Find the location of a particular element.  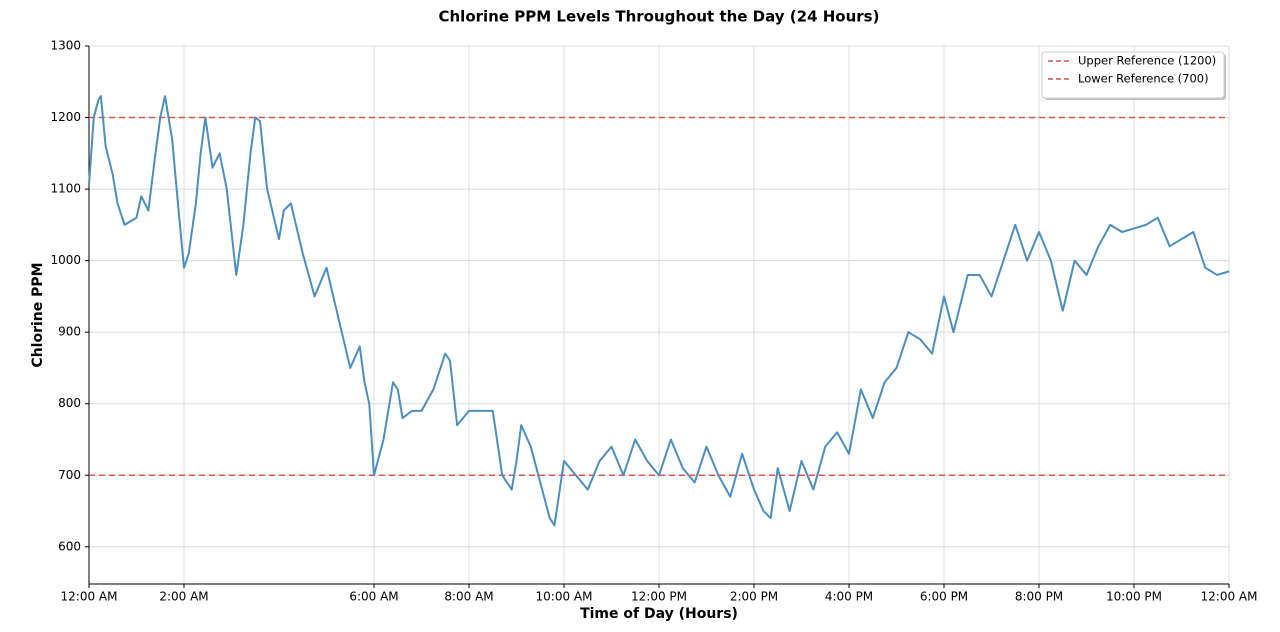

x-tick-label: 10:00 PM is located at coordinates (1134, 597).